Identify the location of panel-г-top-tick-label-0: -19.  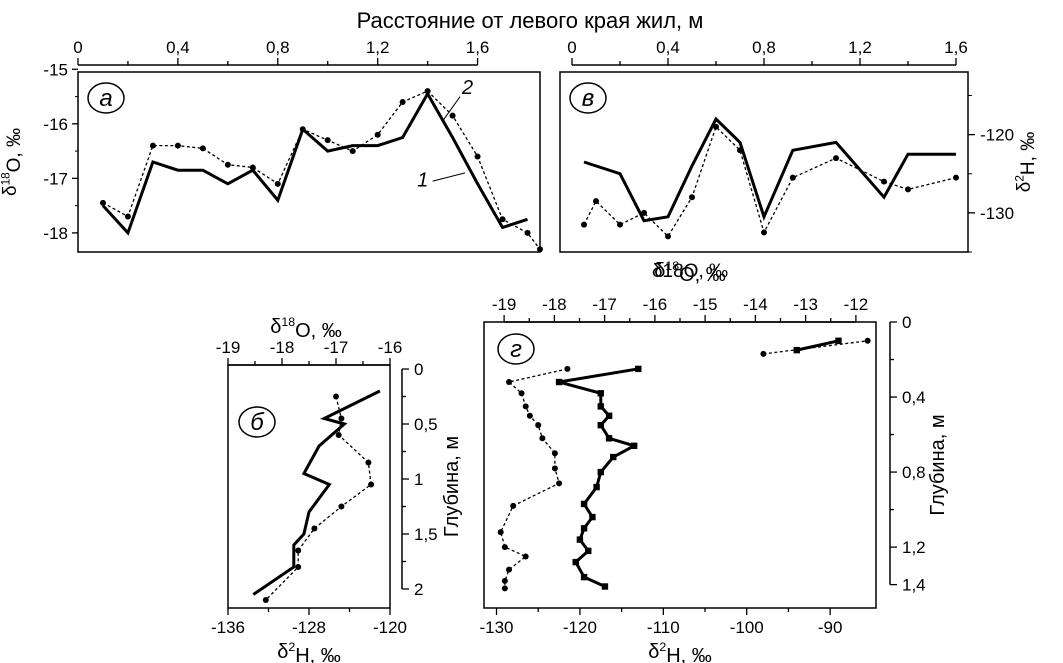
(504, 304).